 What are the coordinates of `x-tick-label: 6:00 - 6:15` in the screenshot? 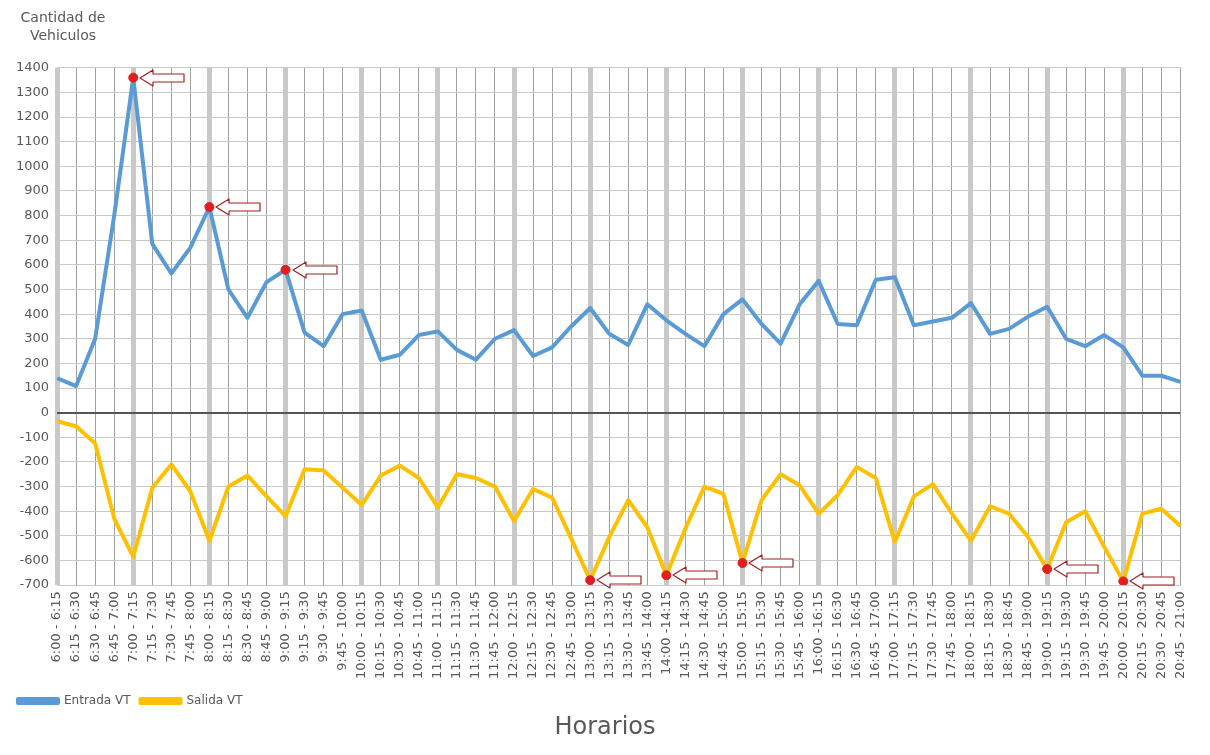 It's located at (56, 627).